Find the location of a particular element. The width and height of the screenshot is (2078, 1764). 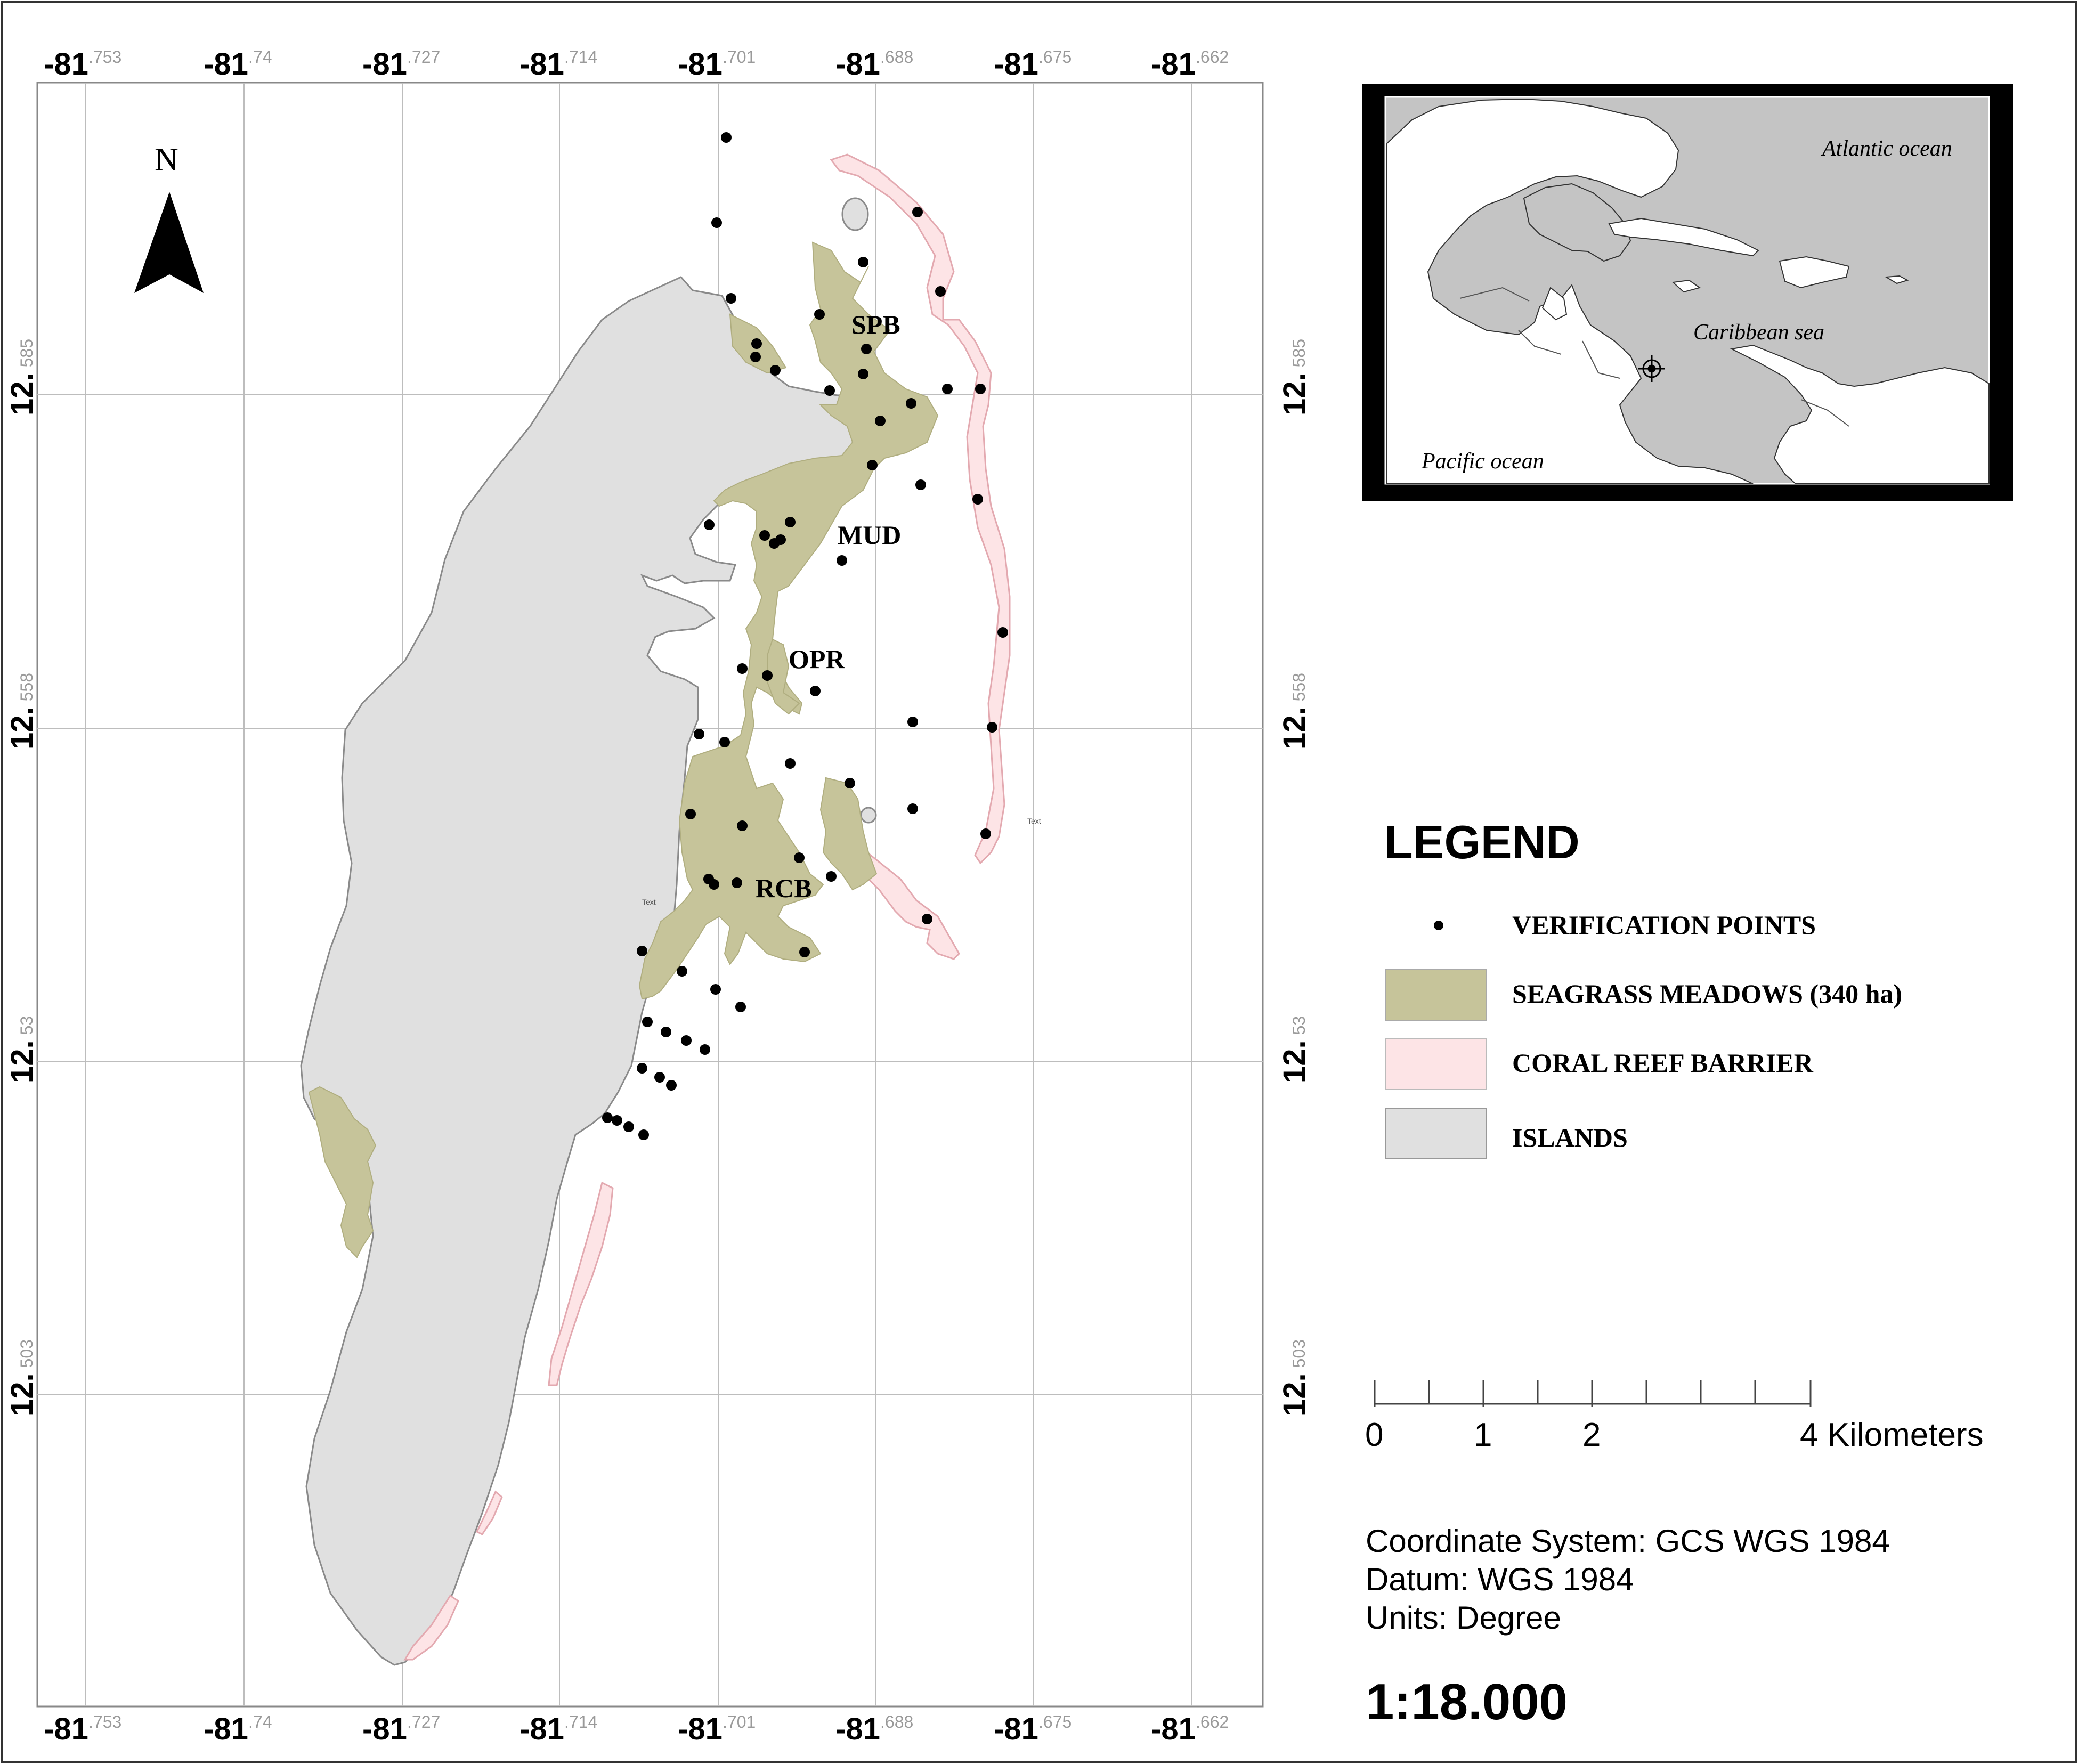

lat-label-right: 12.503 is located at coordinates (1295, 1369).